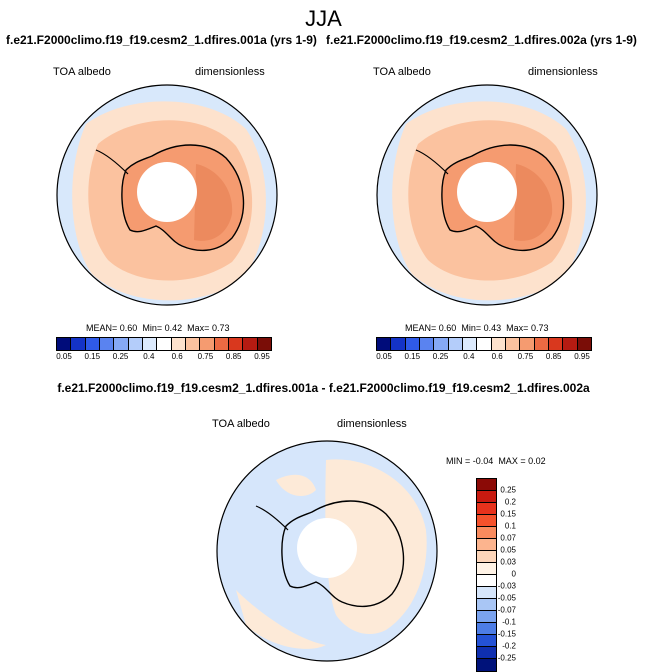 The image size is (647, 672). What do you see at coordinates (198, 328) in the screenshot?
I see `max-label: Max=` at bounding box center [198, 328].